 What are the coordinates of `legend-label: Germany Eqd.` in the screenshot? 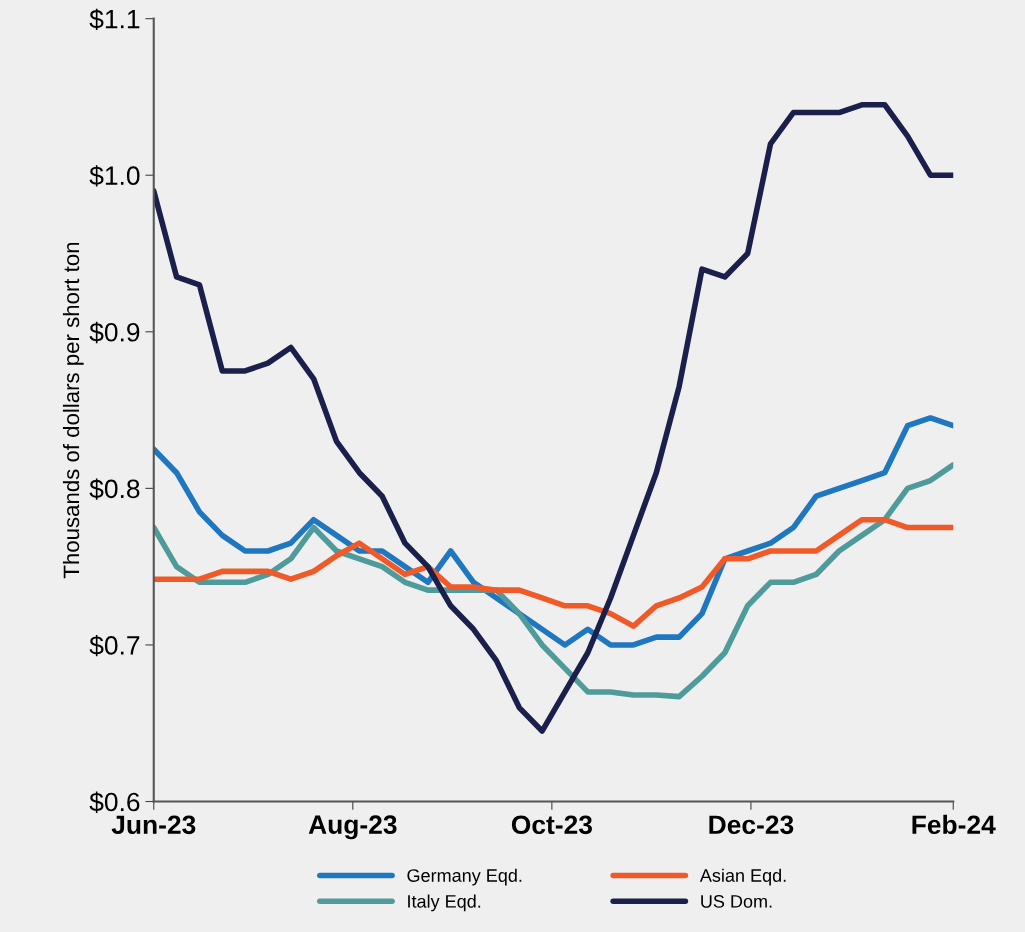 It's located at (464, 877).